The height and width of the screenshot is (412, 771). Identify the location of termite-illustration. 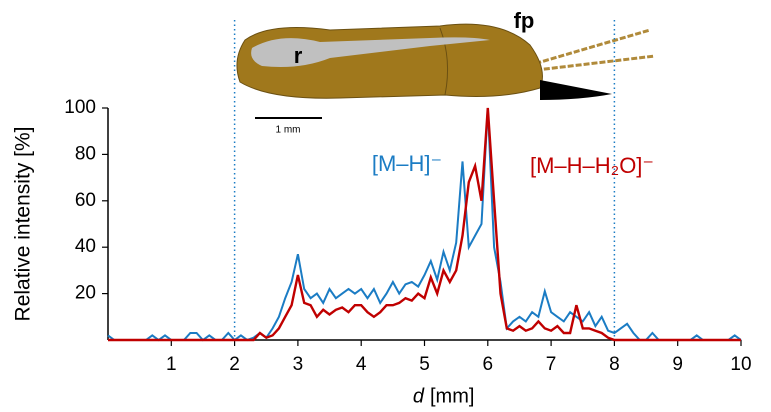
(446, 71).